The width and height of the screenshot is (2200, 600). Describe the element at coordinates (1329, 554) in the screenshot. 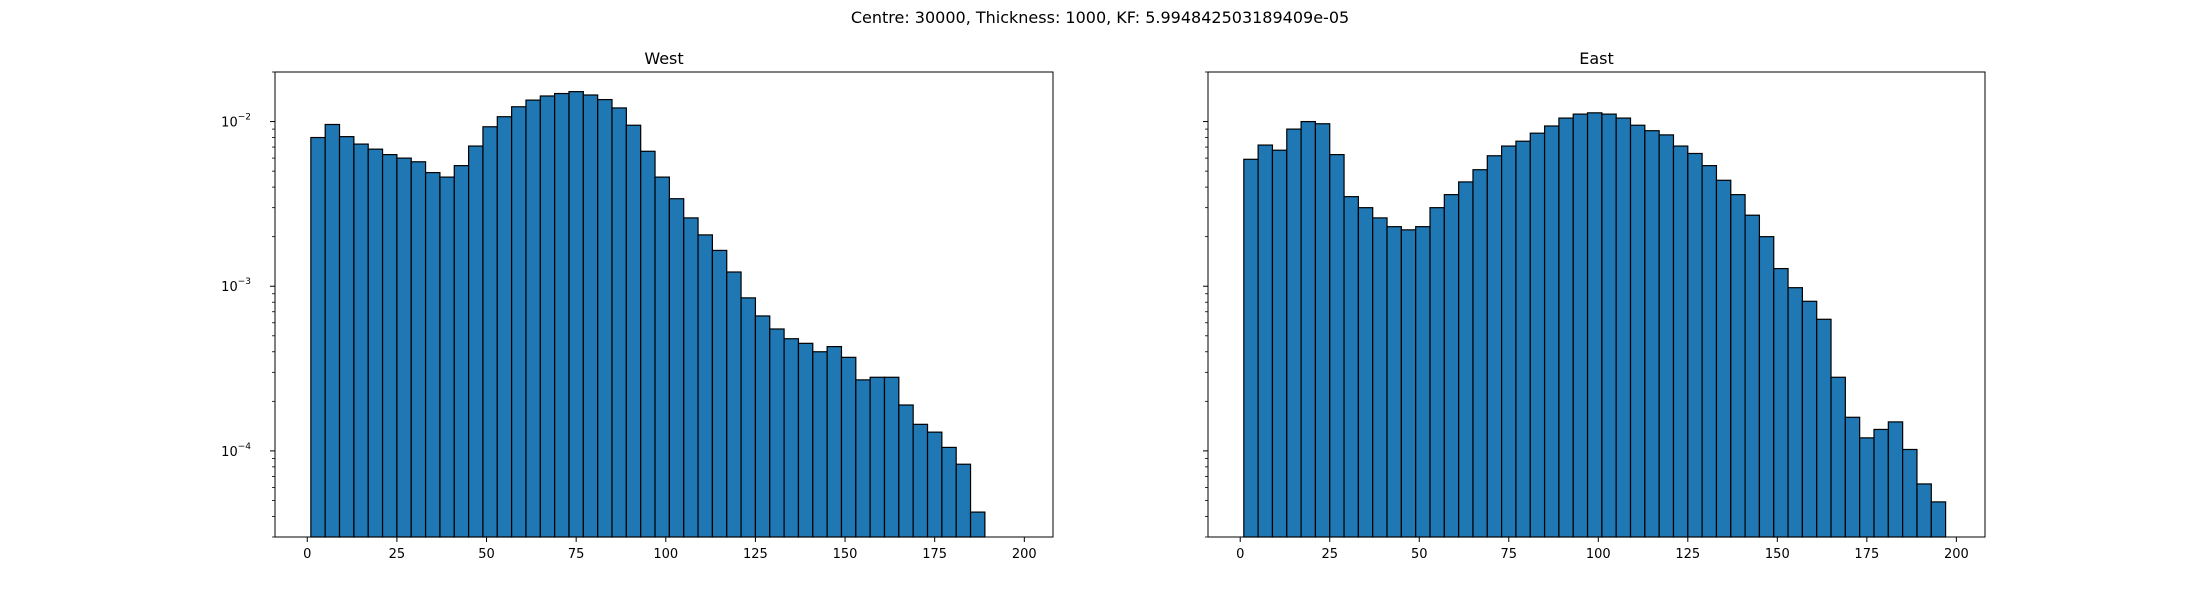

I see `east-xtick-label: 25` at that location.